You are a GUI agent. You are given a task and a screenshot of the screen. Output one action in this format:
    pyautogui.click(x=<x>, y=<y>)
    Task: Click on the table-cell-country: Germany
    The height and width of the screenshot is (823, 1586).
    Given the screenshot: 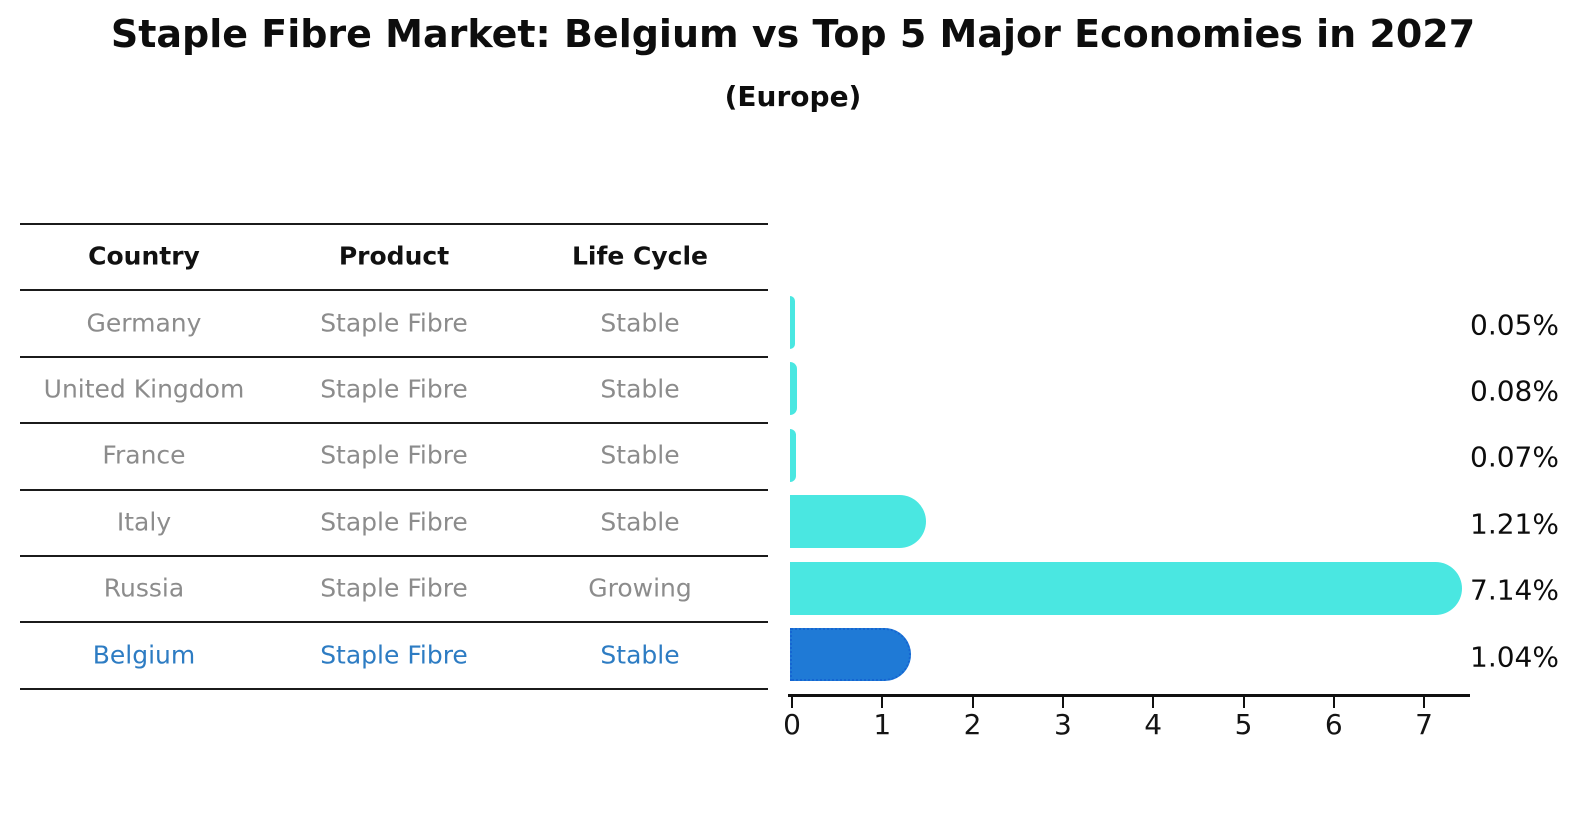 What is the action you would take?
    pyautogui.click(x=144, y=322)
    